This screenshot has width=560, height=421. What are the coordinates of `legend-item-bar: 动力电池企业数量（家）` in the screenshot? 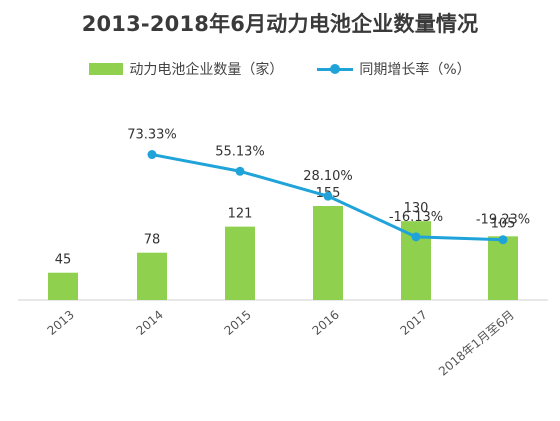 It's located at (186, 69).